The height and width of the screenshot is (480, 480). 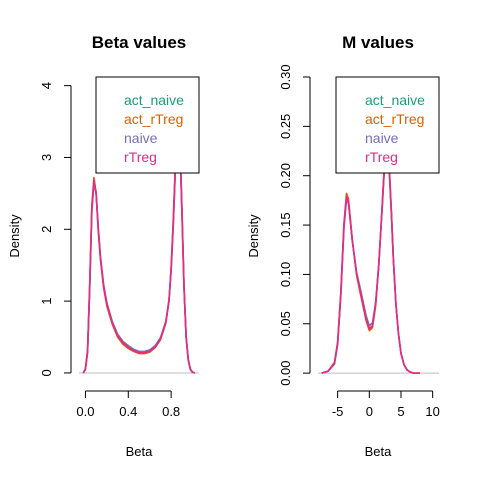 What do you see at coordinates (46, 157) in the screenshot?
I see `beta-y-tick-label: 3` at bounding box center [46, 157].